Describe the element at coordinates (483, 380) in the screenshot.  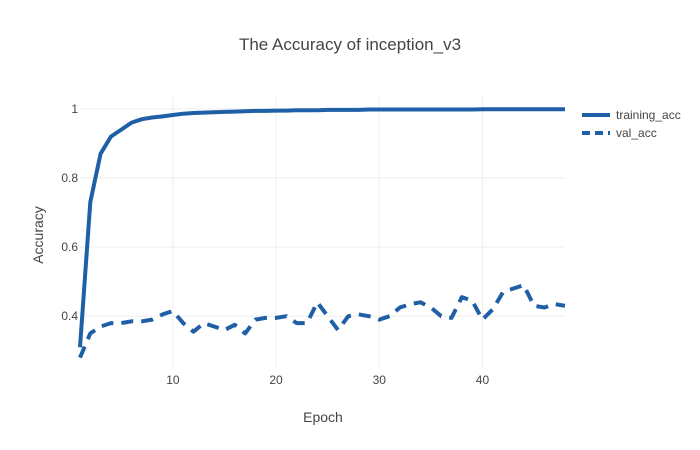
I see `x-tick-label: 40` at that location.